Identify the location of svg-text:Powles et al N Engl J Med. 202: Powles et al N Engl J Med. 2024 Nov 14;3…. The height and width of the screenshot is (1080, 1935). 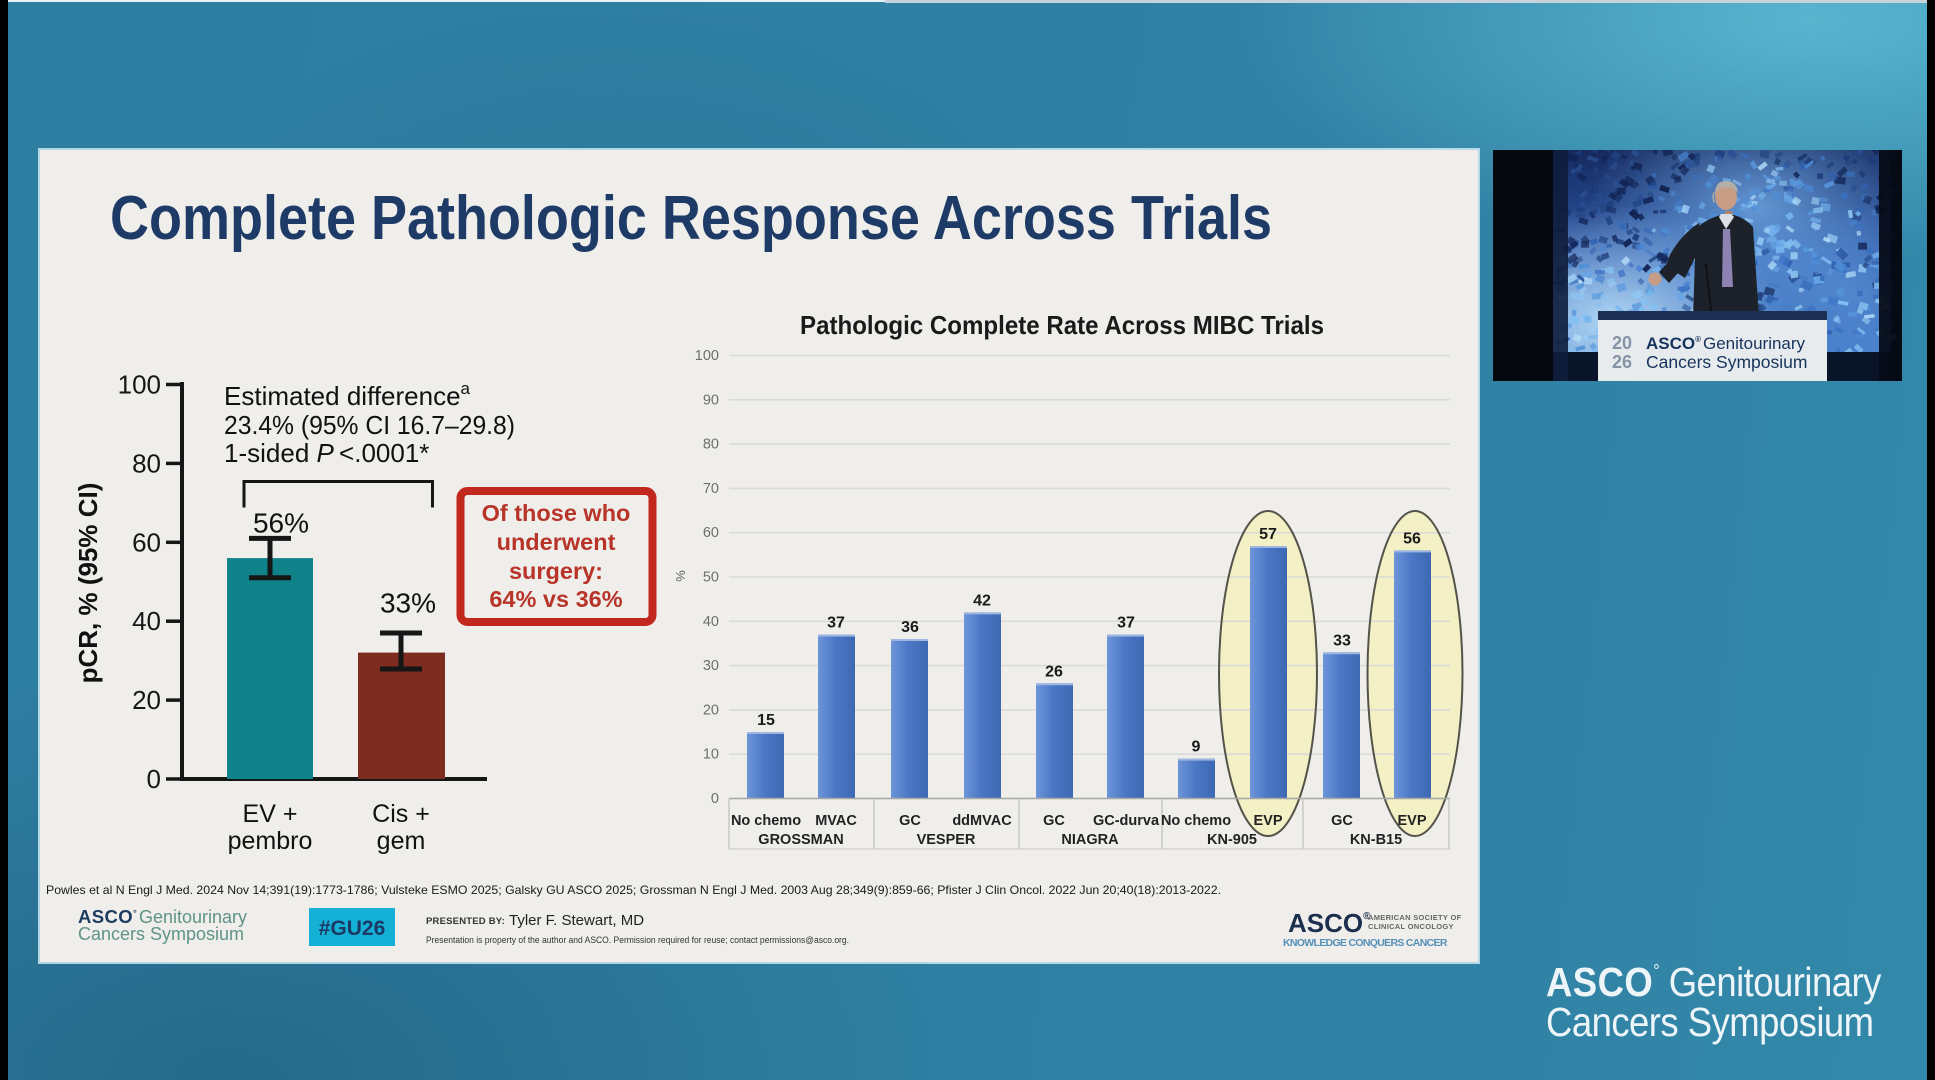
(633, 890).